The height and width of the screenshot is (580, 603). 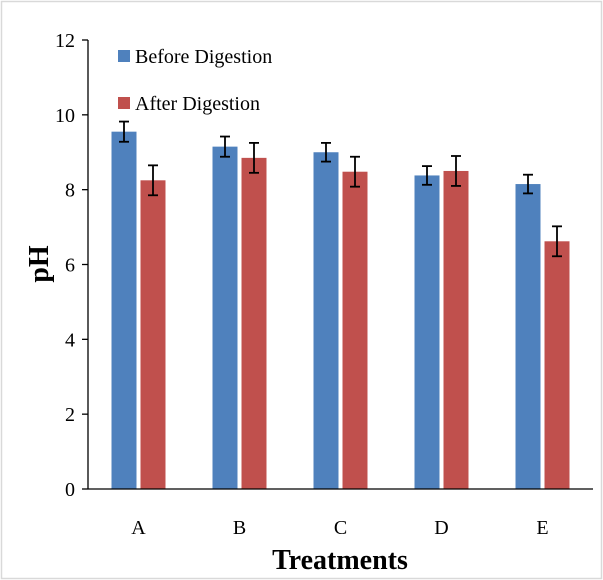 I want to click on error-bar-before-digestion-c, so click(x=326, y=152).